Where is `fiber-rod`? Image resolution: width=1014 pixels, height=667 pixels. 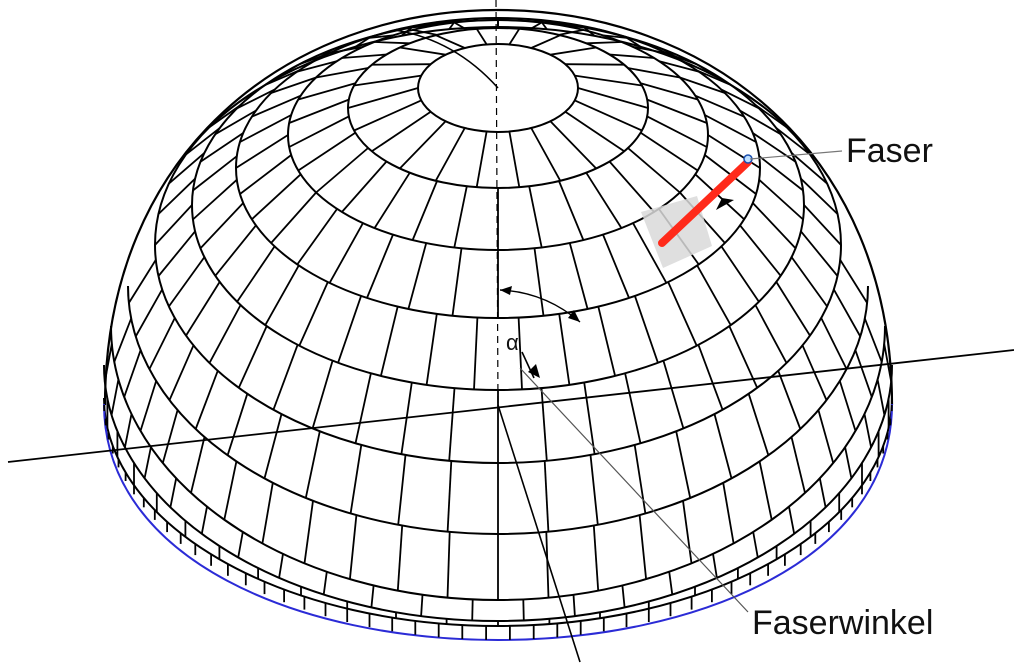 fiber-rod is located at coordinates (705, 202).